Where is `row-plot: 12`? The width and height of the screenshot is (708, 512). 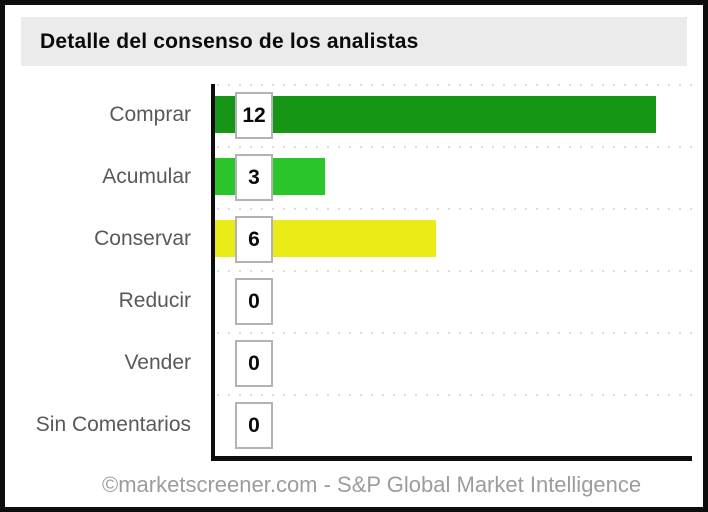
row-plot: 12 is located at coordinates (451, 115).